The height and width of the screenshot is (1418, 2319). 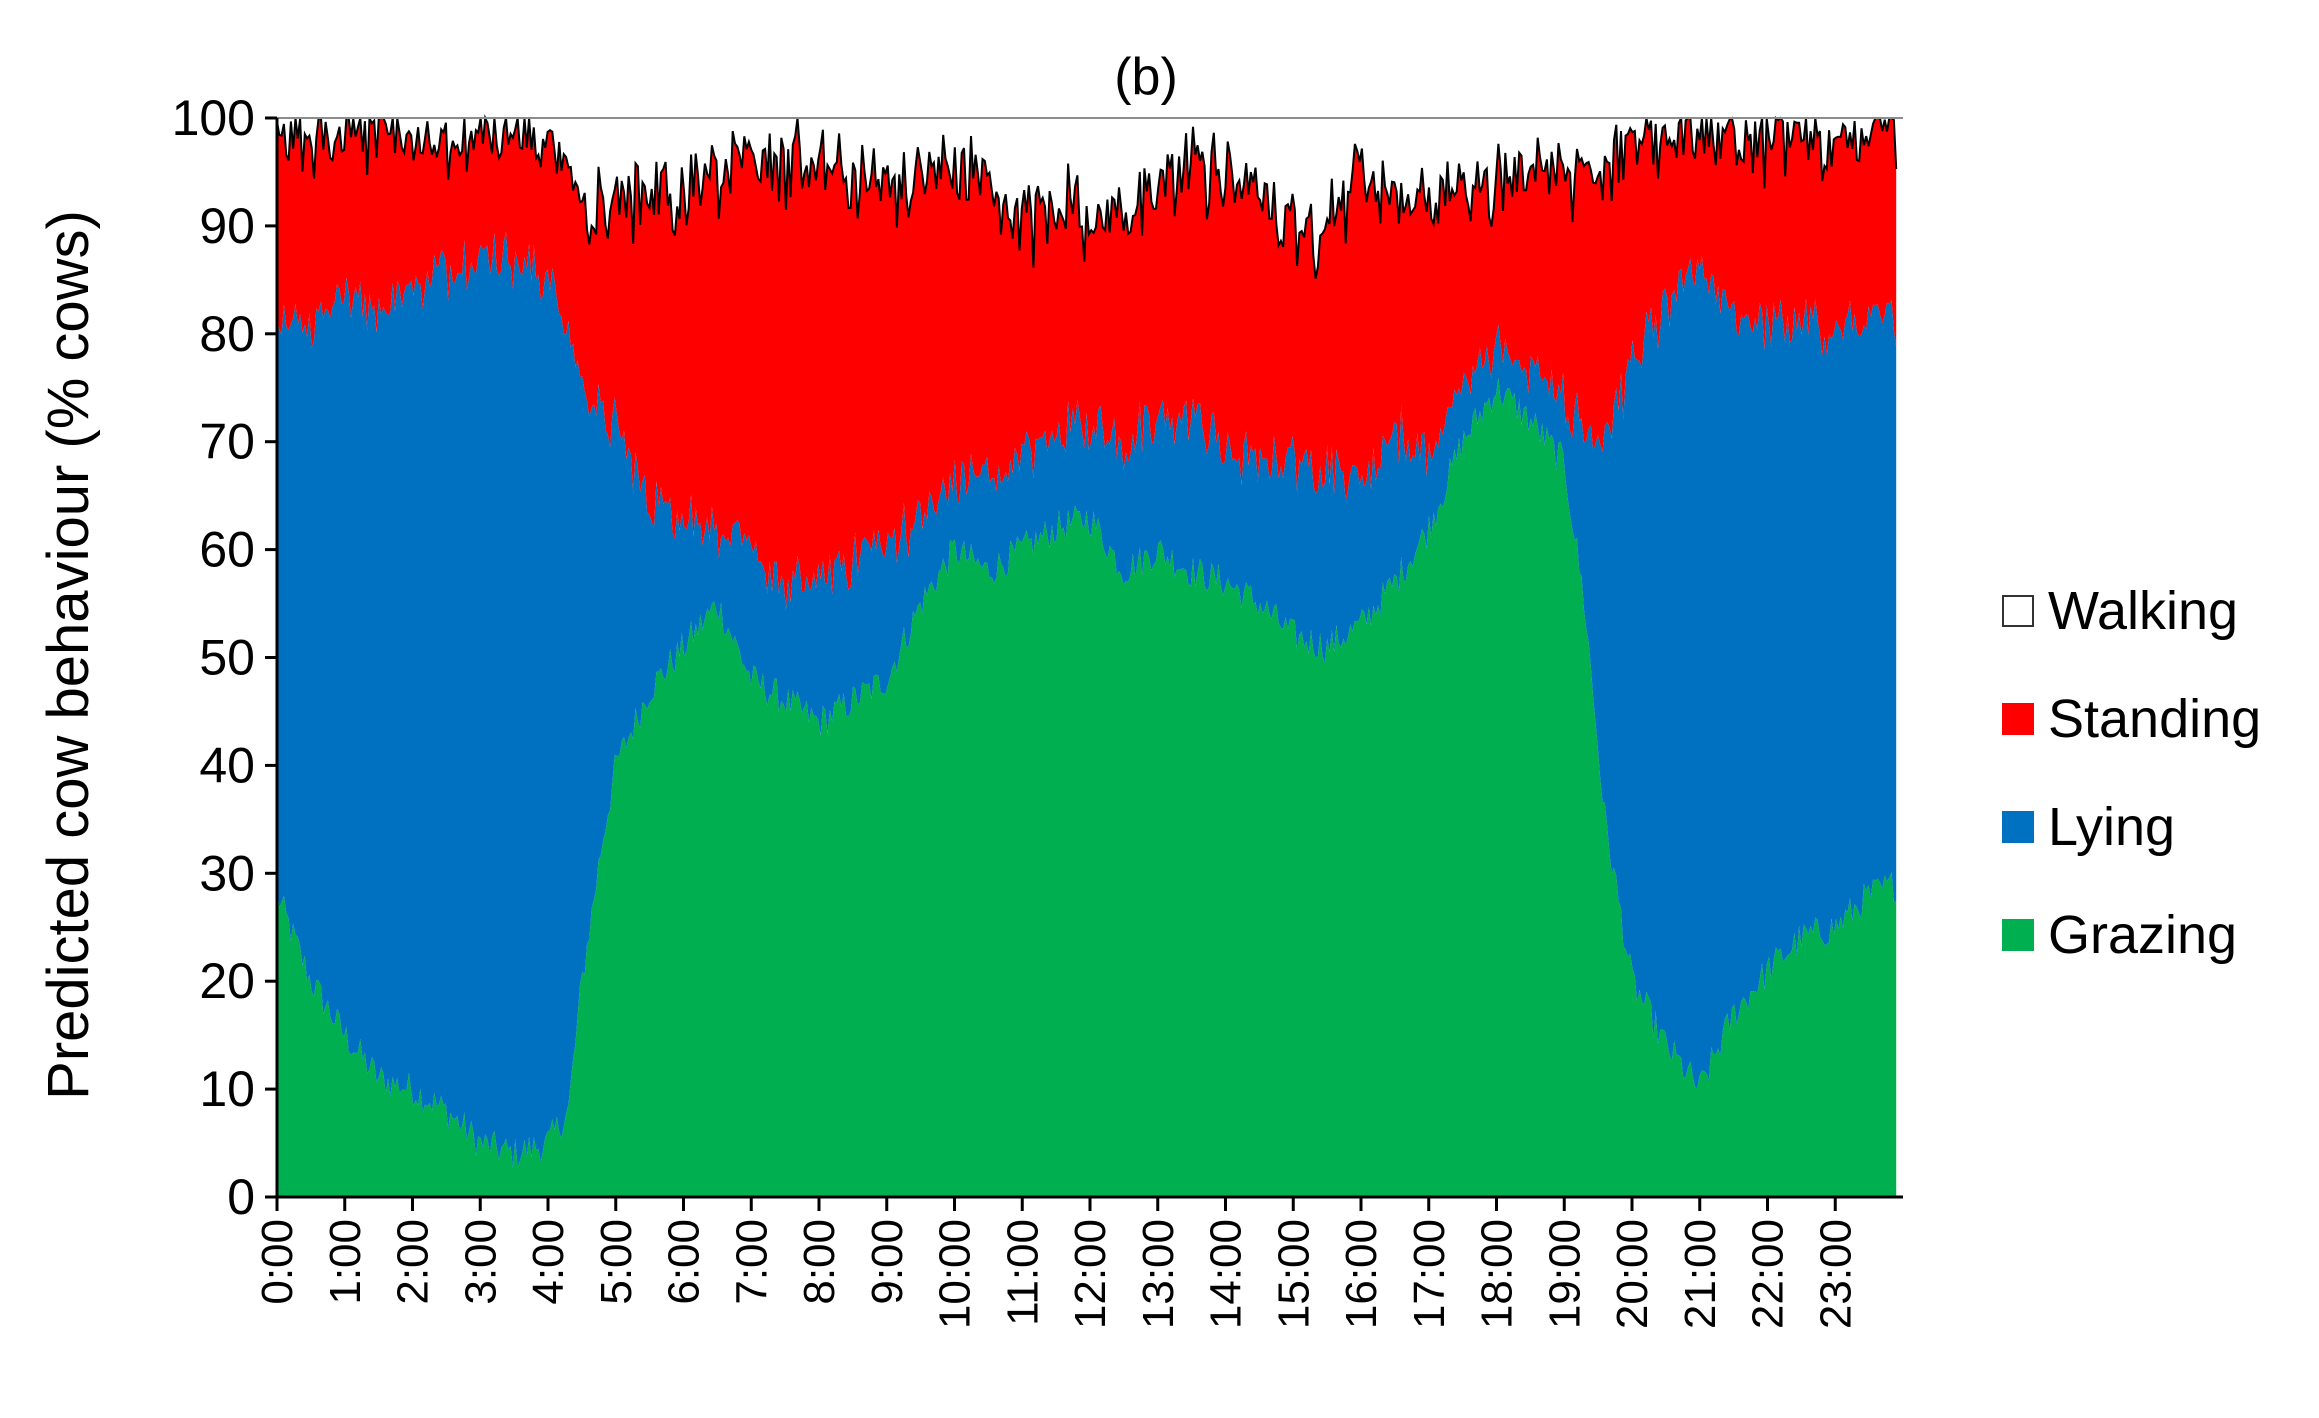 What do you see at coordinates (887, 1262) in the screenshot?
I see `x-tick-label: 9:00` at bounding box center [887, 1262].